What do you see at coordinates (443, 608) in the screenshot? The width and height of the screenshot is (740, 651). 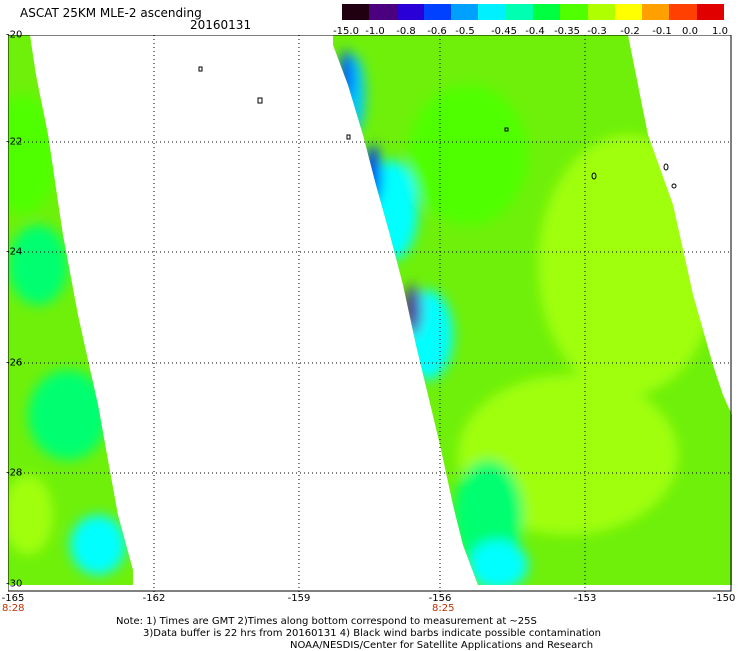 I see `overpass-time-label: 8:25` at bounding box center [443, 608].